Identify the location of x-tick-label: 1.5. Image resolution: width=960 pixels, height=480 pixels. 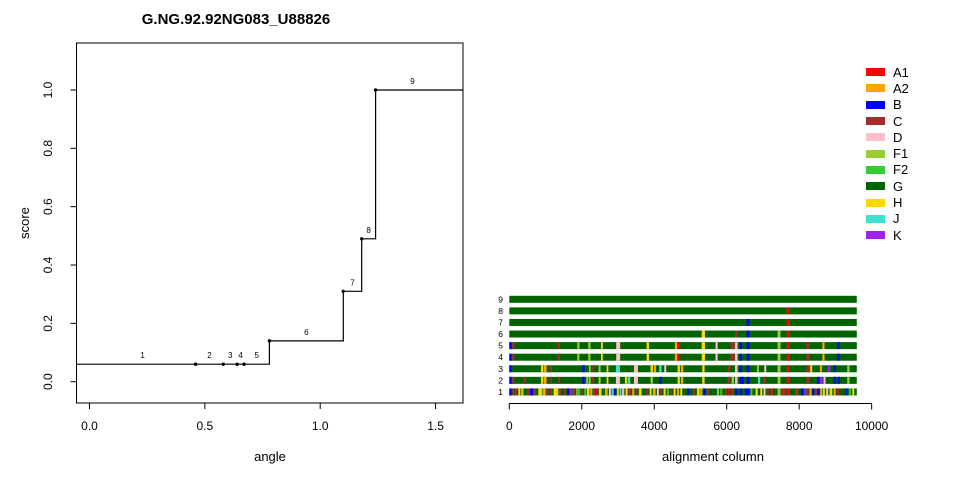
(435, 426).